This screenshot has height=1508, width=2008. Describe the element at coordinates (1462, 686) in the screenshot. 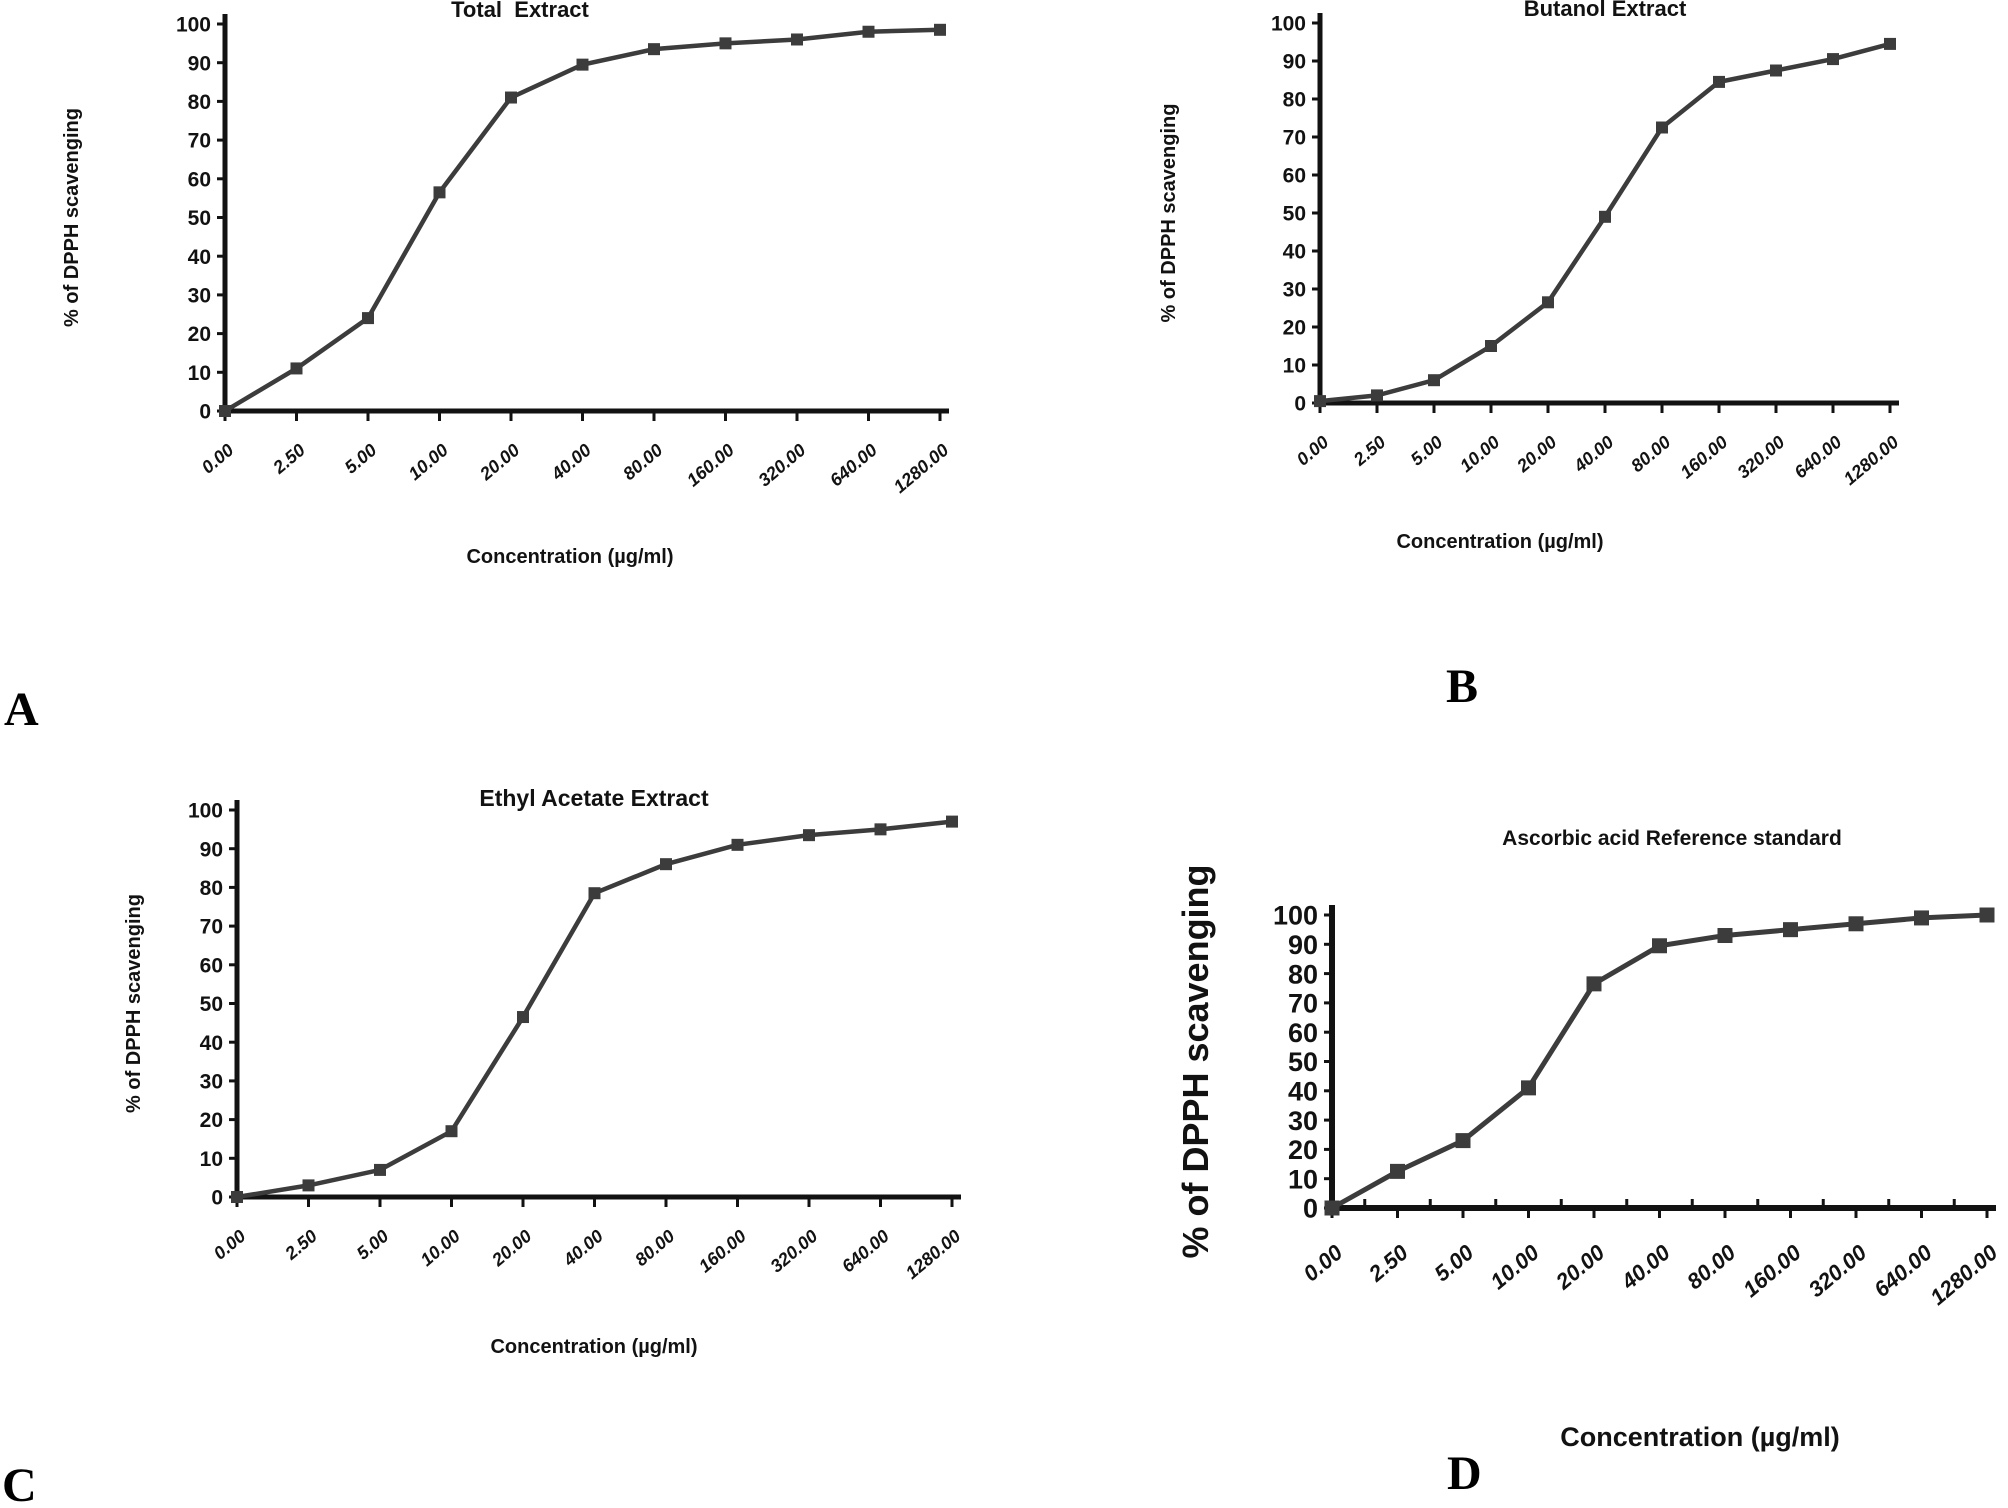

I see `panel-label-b: B` at that location.